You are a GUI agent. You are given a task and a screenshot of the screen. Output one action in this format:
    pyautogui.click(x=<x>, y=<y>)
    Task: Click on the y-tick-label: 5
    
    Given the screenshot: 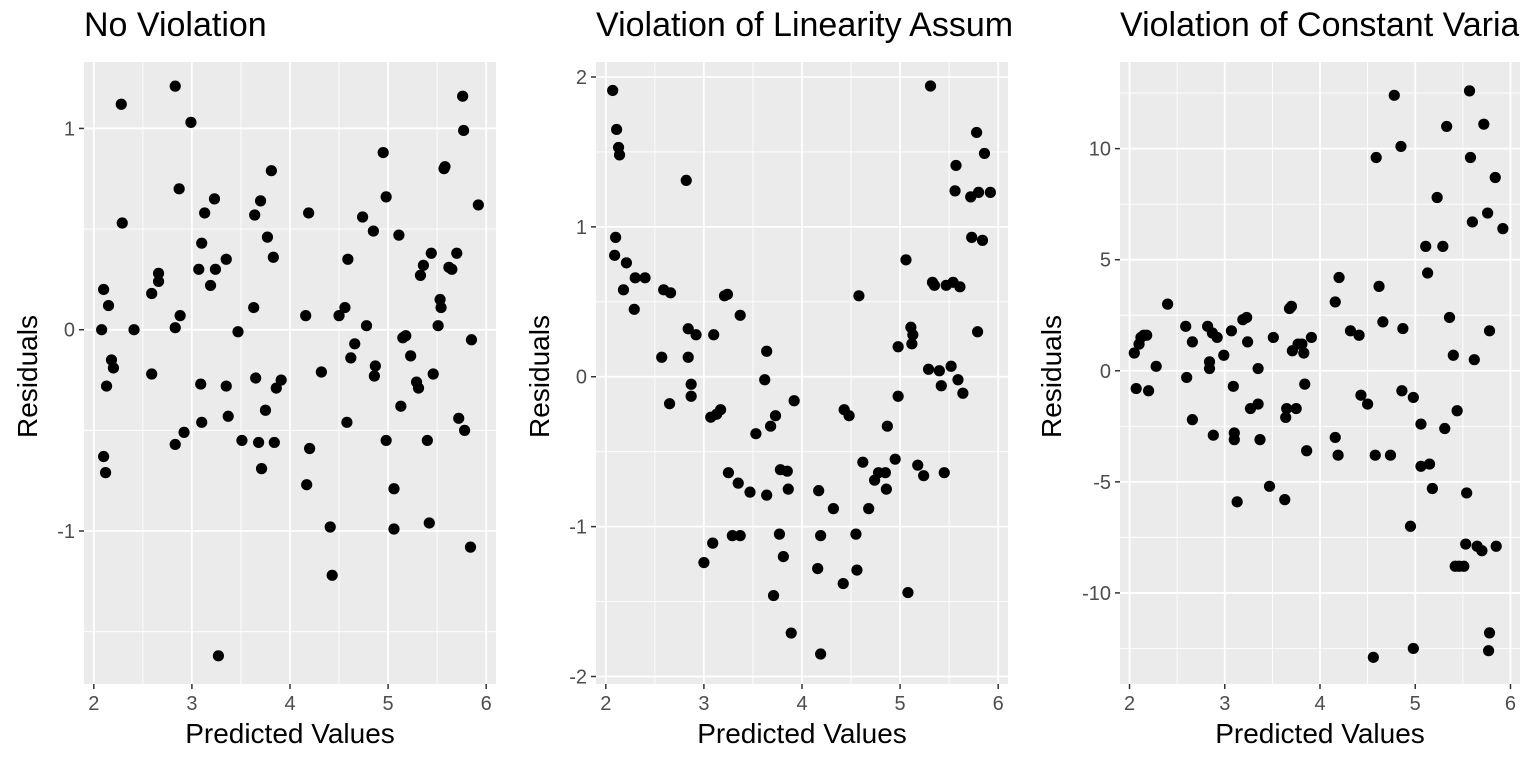 What is the action you would take?
    pyautogui.click(x=1105, y=261)
    